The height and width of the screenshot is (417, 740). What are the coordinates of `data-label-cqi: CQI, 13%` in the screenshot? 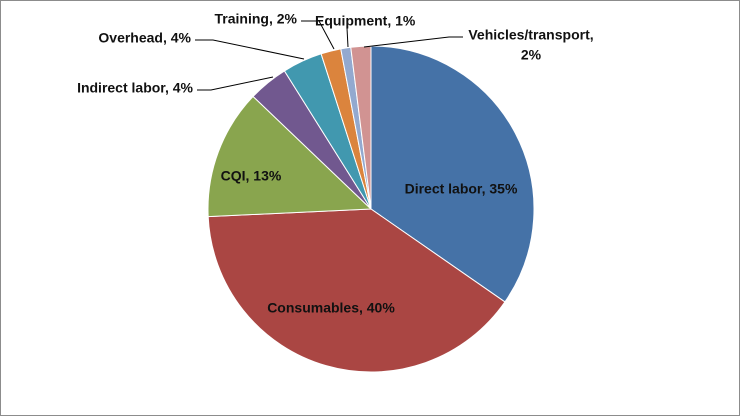 It's located at (251, 176).